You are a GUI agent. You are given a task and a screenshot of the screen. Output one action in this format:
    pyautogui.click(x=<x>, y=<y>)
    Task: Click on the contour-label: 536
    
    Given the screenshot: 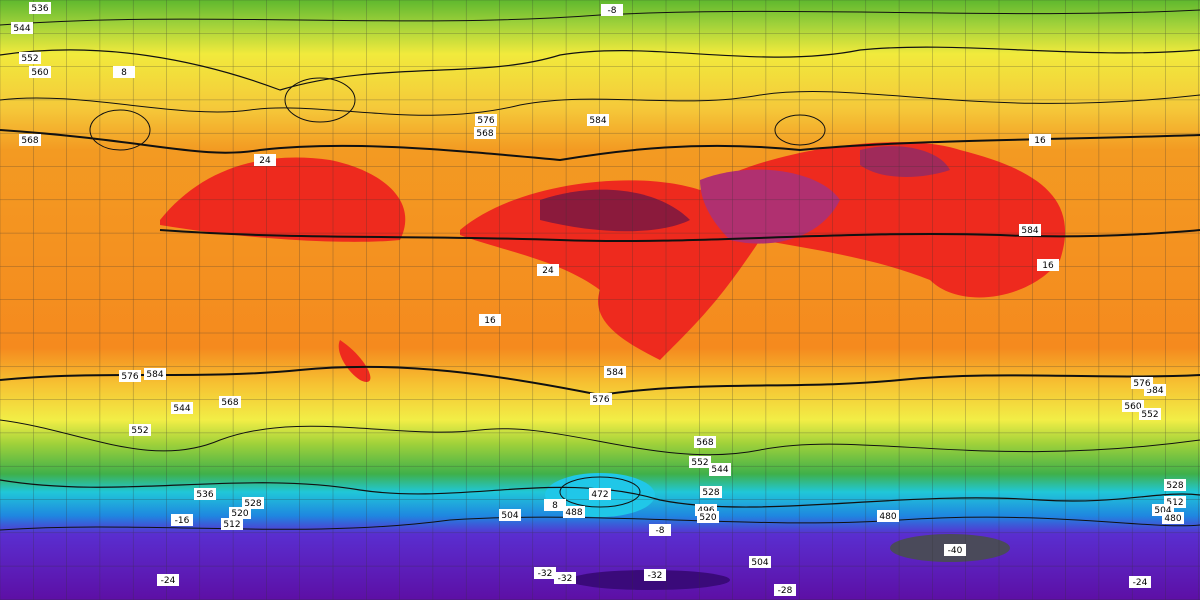 What is the action you would take?
    pyautogui.click(x=204, y=495)
    